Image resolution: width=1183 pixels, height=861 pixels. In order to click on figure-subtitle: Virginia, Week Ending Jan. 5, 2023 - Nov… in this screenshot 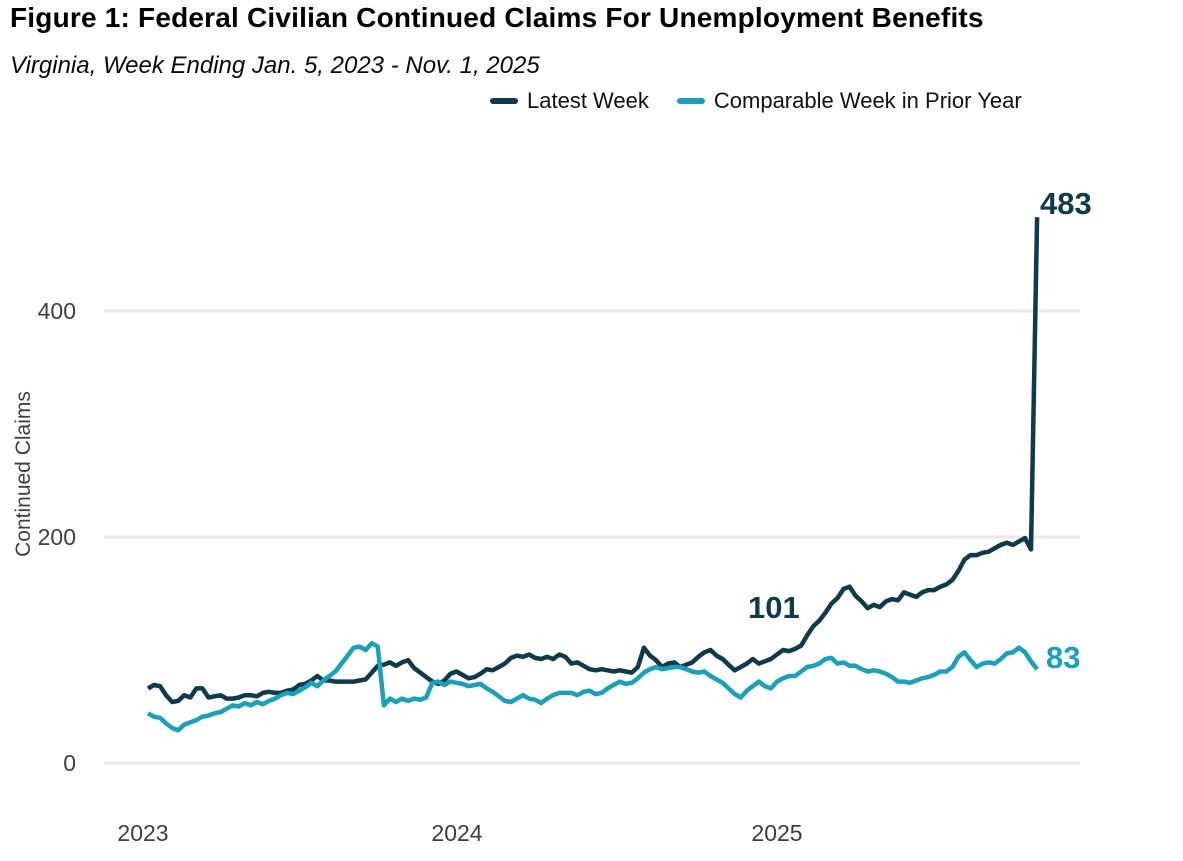, I will do `click(275, 65)`.